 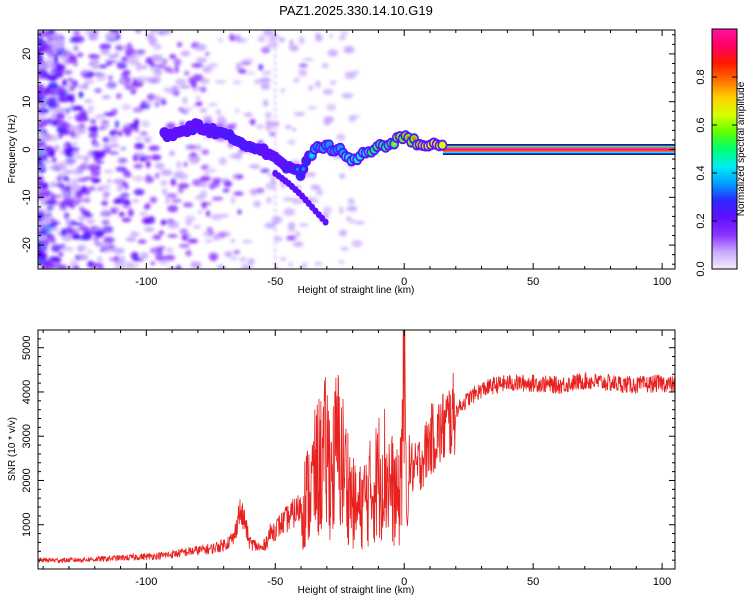 I want to click on snr-y-tick-label: 2000, so click(x=27, y=480).